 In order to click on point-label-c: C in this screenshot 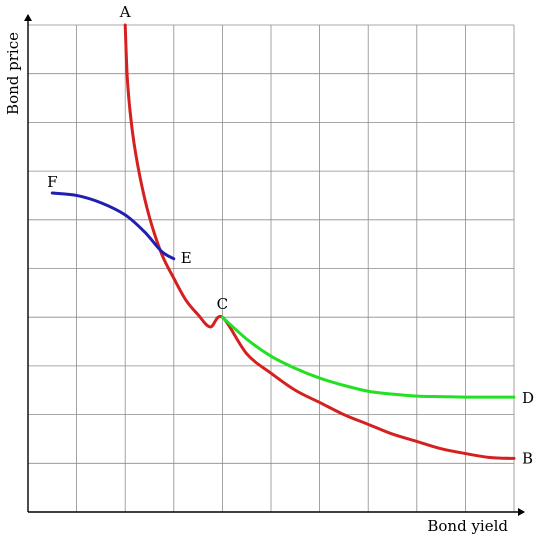, I will do `click(222, 304)`.